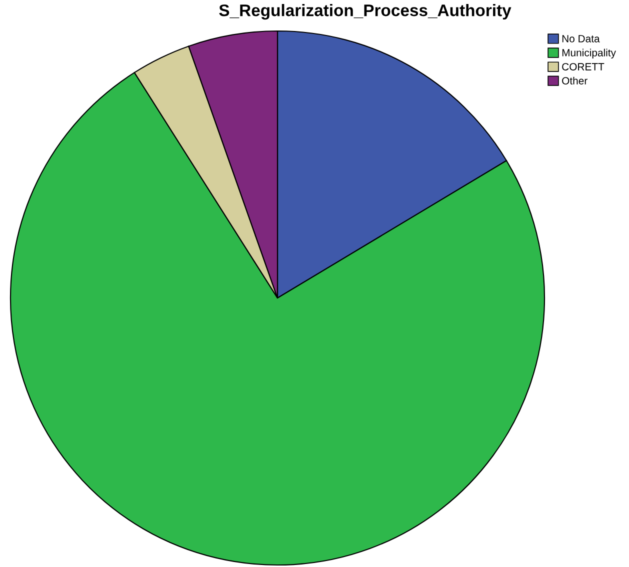 Image resolution: width=629 pixels, height=567 pixels. Describe the element at coordinates (581, 38) in the screenshot. I see `legend-label: No Data` at that location.